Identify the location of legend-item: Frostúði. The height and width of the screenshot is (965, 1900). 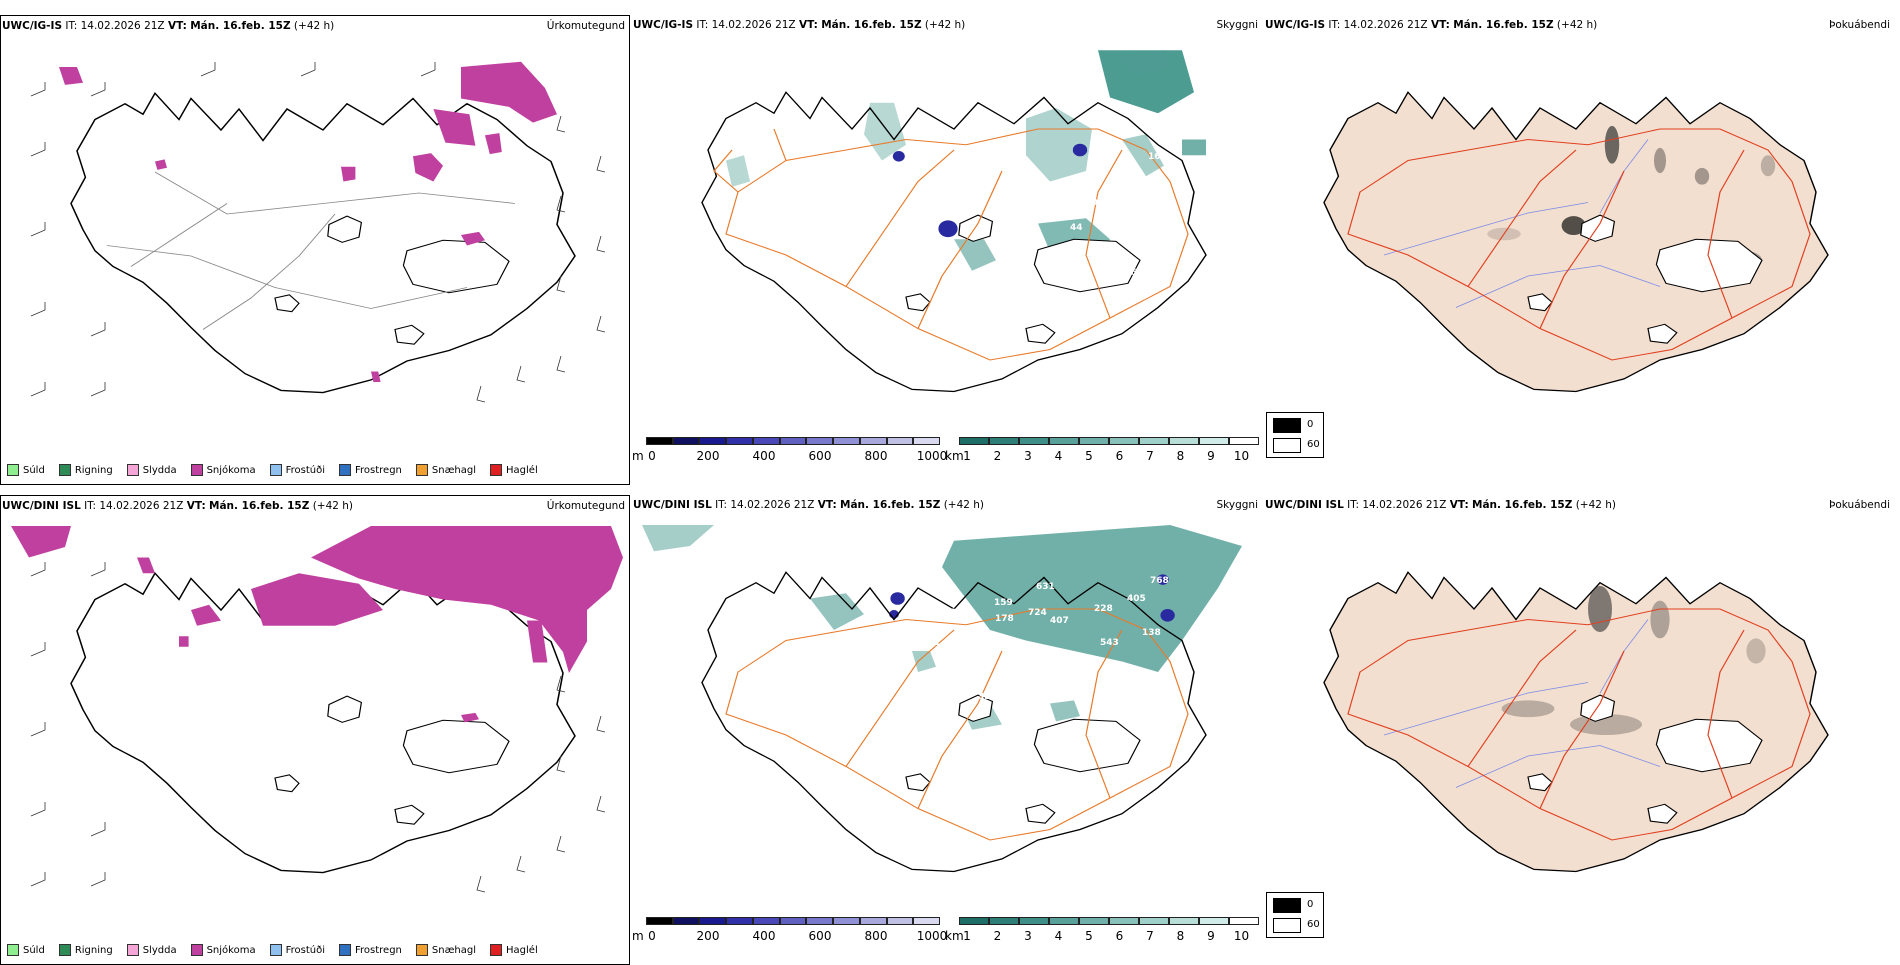
(297, 950).